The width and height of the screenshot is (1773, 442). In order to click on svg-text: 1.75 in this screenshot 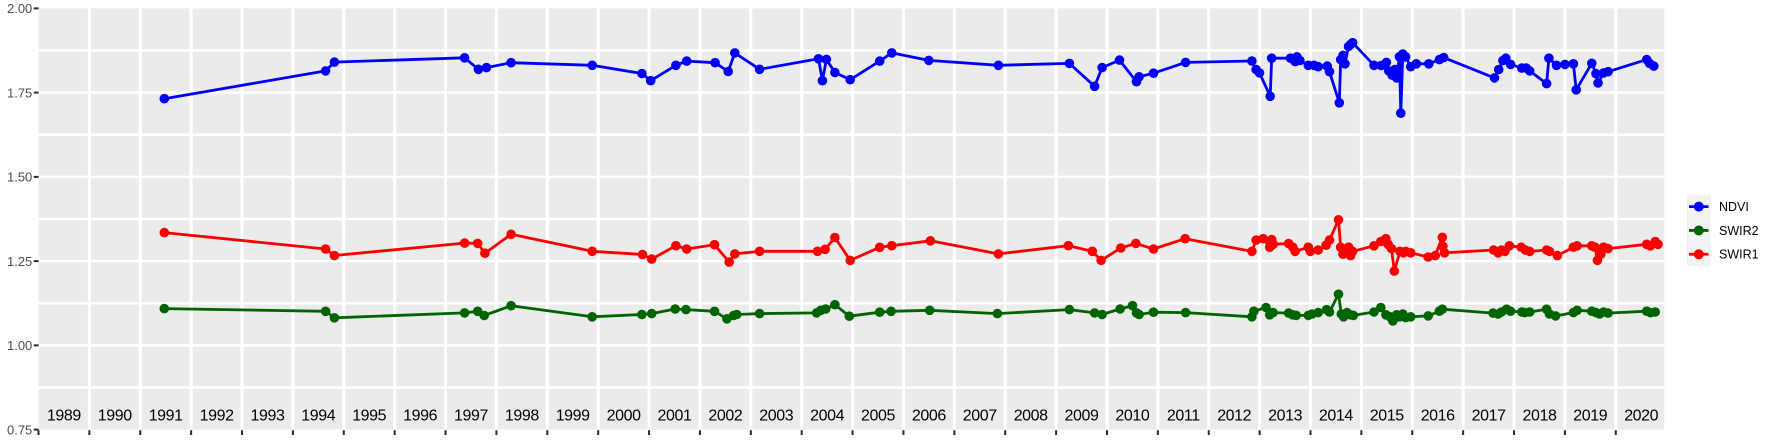, I will do `click(19, 92)`.